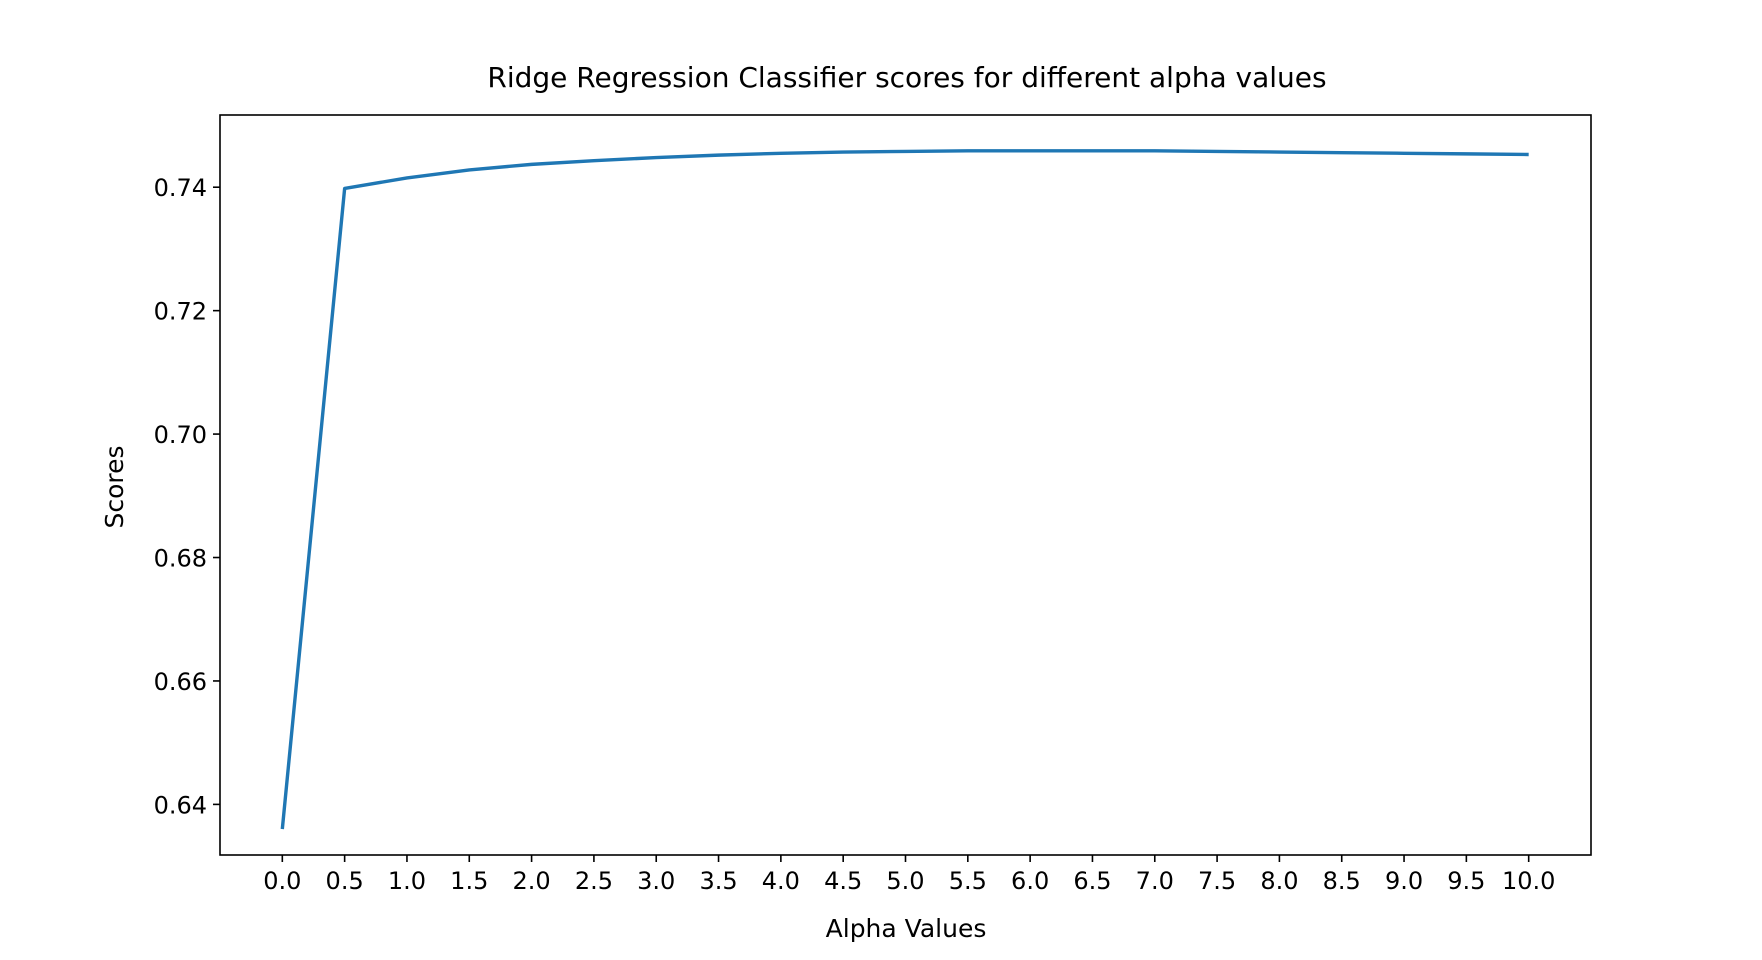  I want to click on x-tick-label: 8.5, so click(1342, 881).